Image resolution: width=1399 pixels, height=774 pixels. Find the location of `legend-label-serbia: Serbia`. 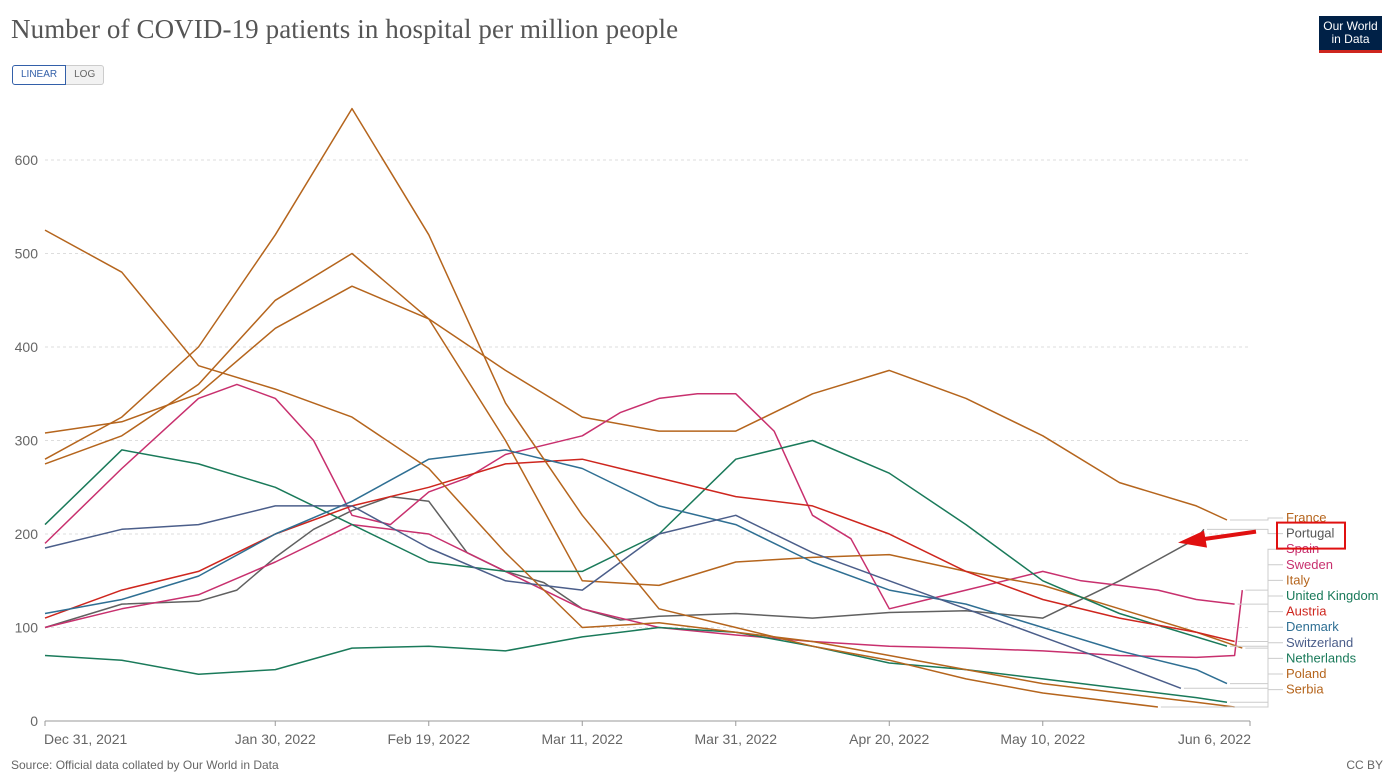

legend-label-serbia: Serbia is located at coordinates (1305, 689).